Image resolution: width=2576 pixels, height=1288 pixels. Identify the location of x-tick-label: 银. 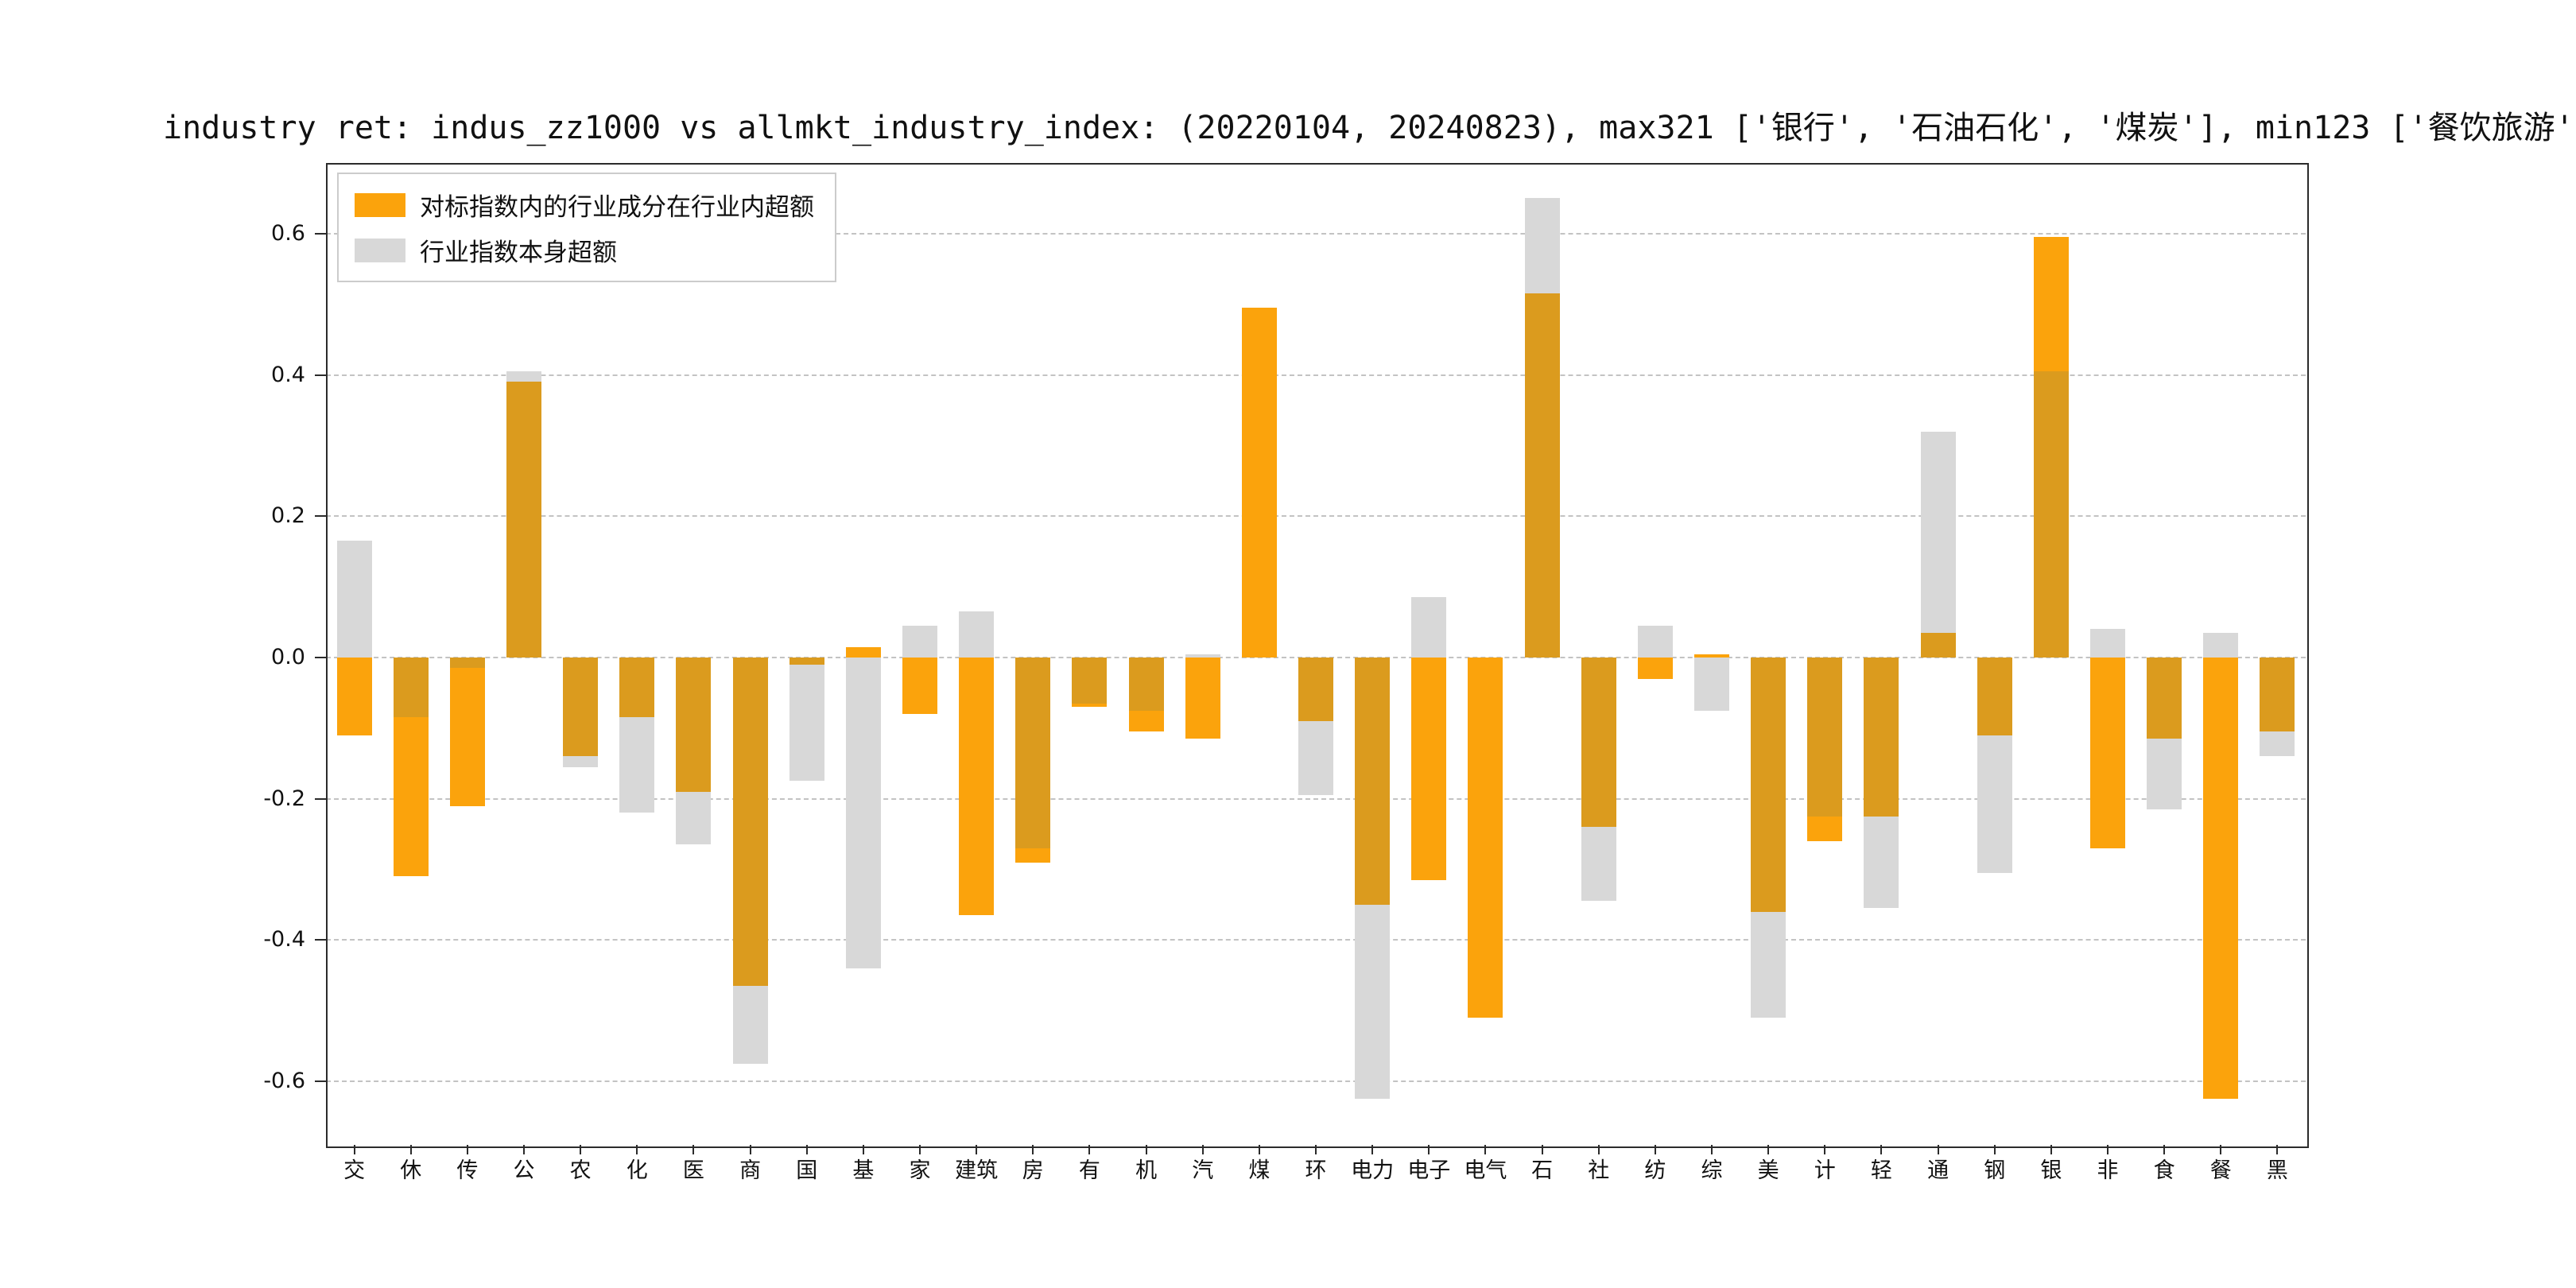
(2051, 1170).